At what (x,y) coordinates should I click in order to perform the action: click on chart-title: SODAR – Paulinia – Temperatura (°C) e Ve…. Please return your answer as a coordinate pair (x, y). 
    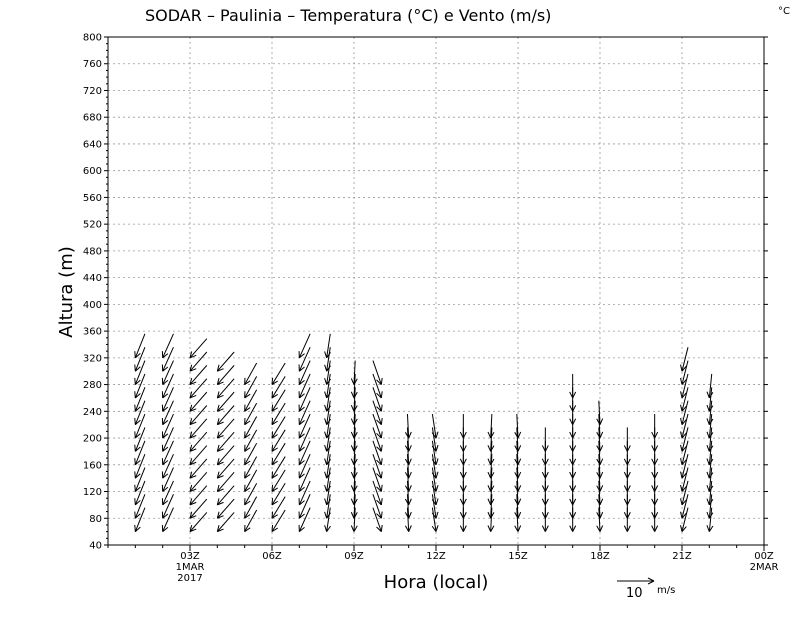
    Looking at the image, I should click on (348, 15).